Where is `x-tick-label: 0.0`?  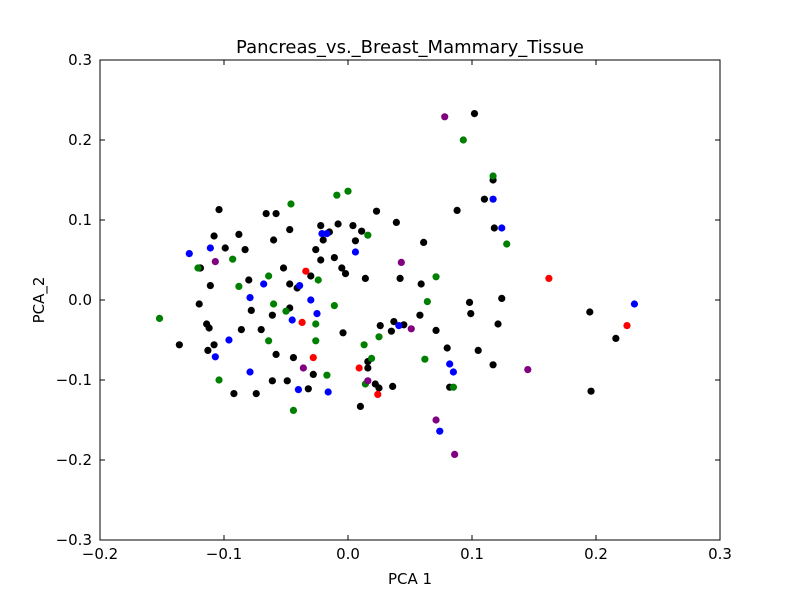
x-tick-label: 0.0 is located at coordinates (348, 554).